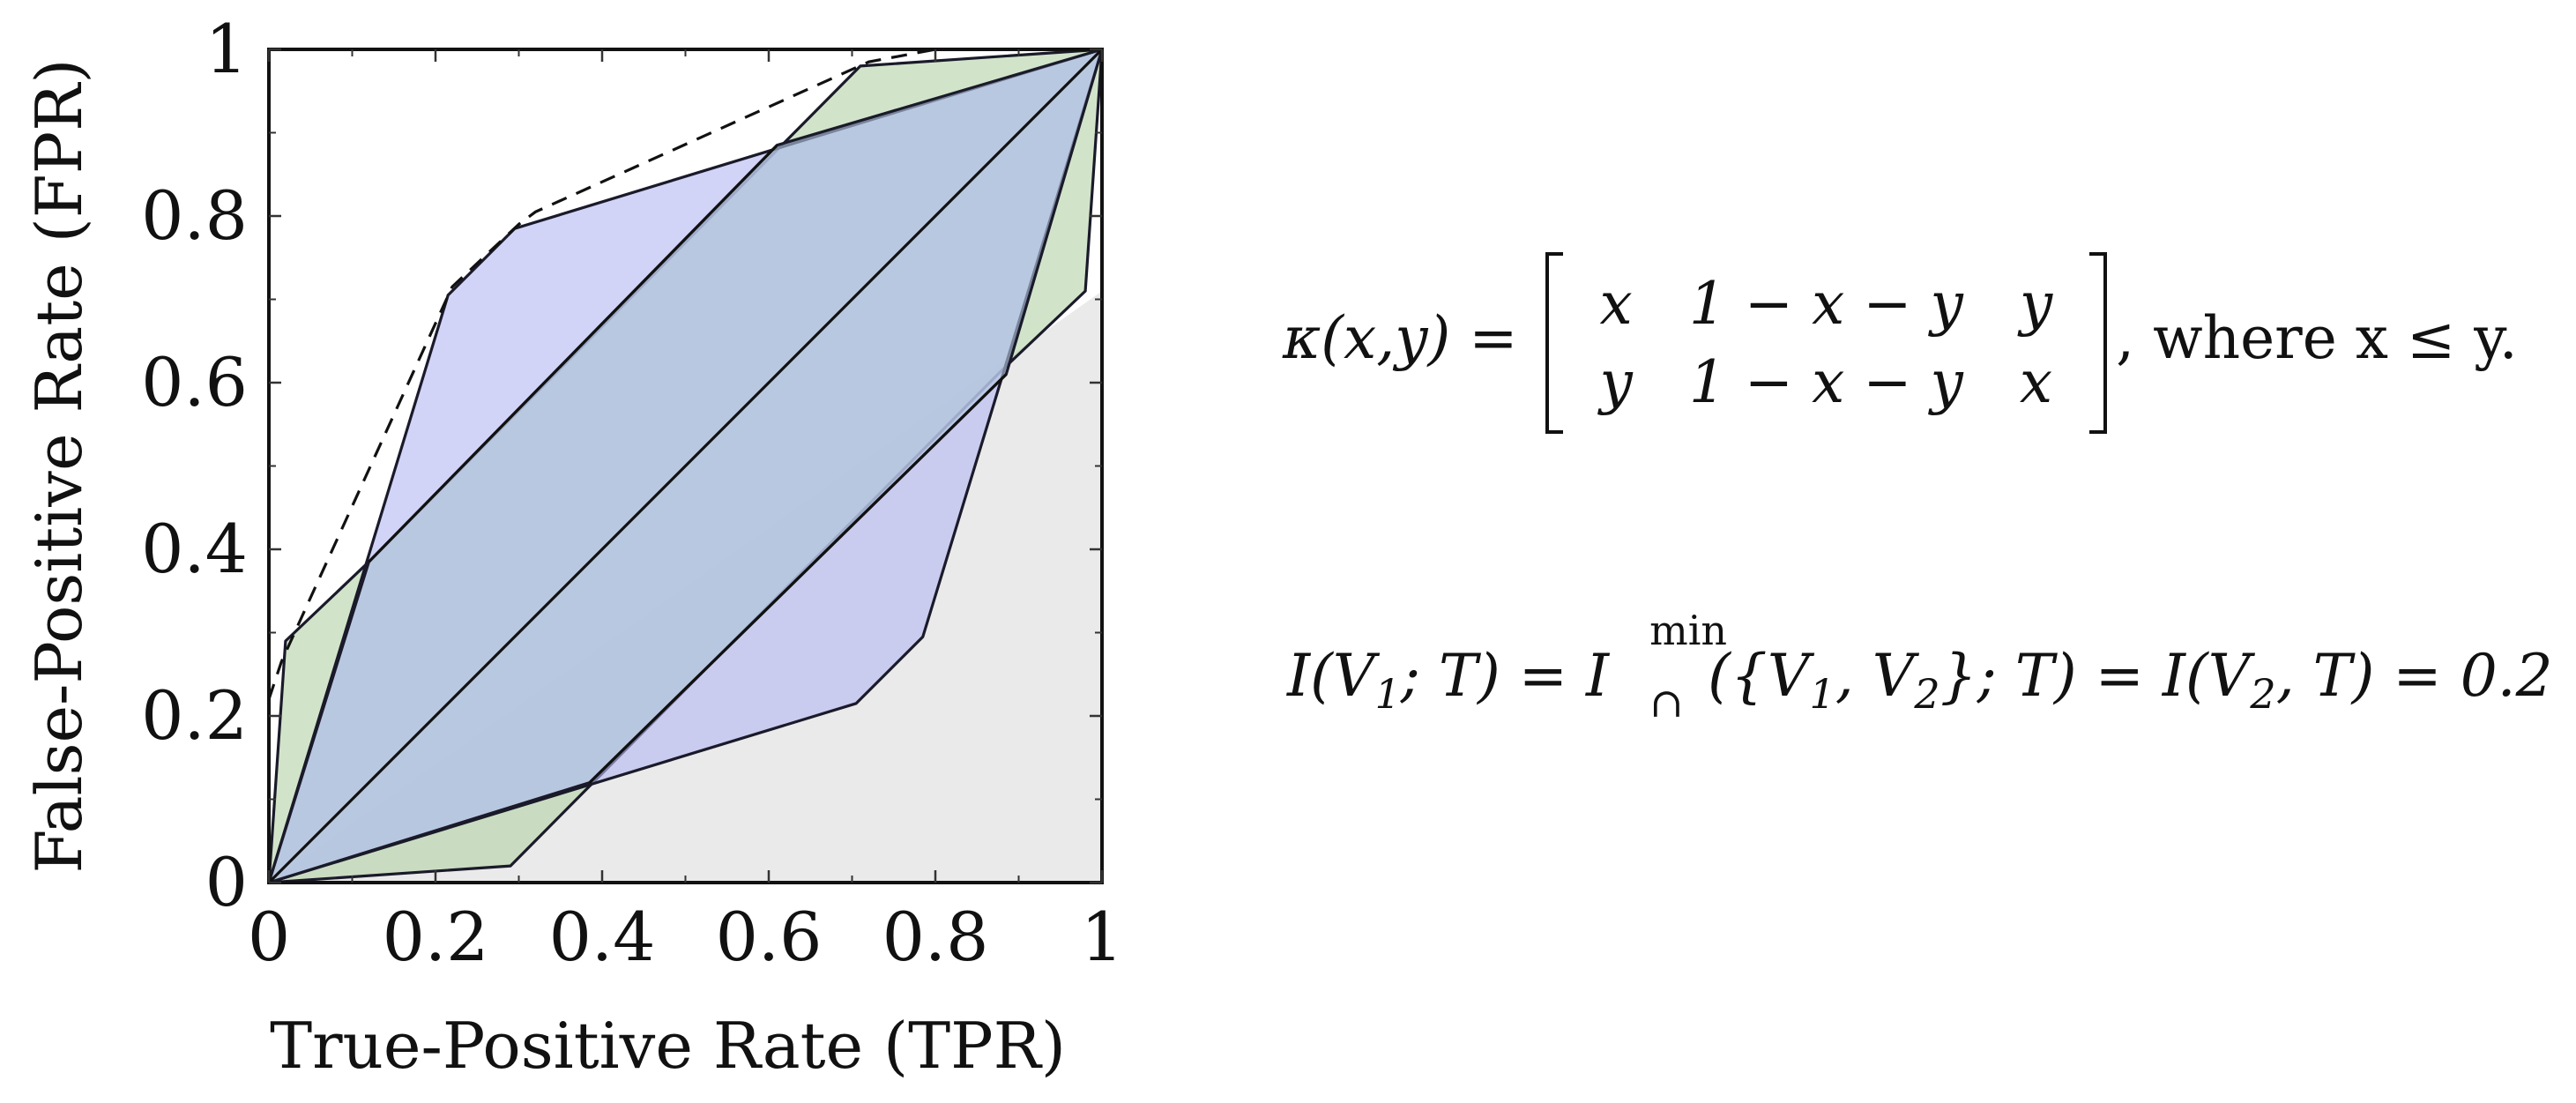 The image size is (2576, 1103). I want to click on kappa-symbol: κ, so click(1303, 338).